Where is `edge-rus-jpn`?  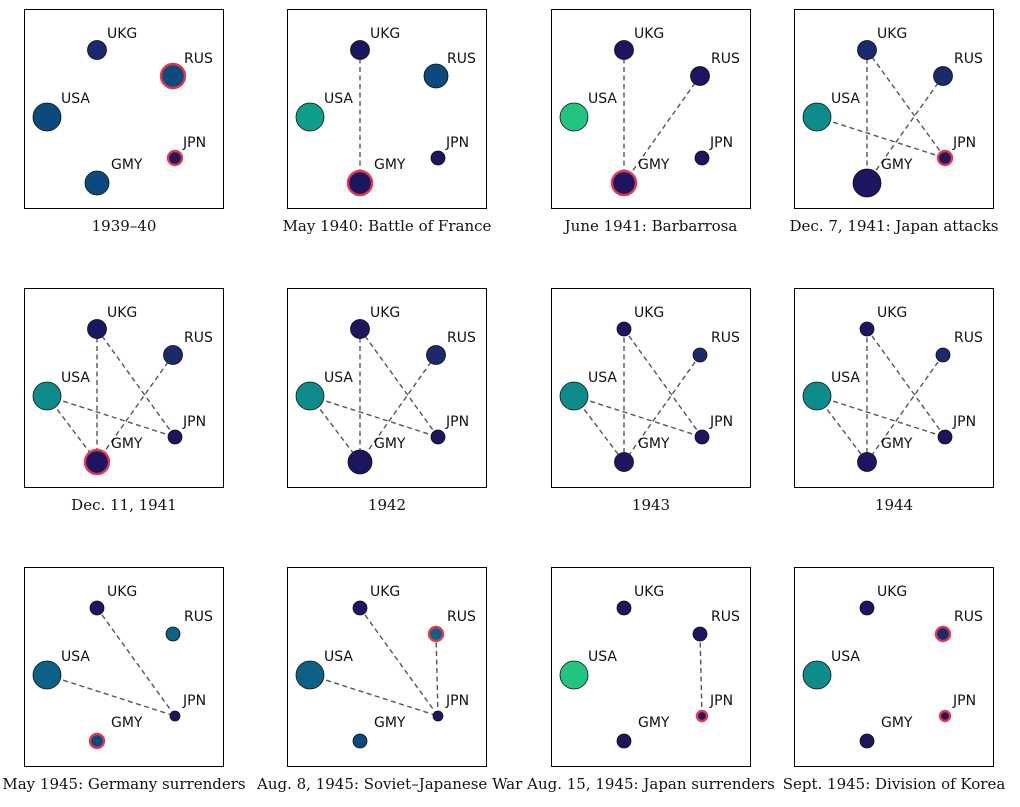 edge-rus-jpn is located at coordinates (437, 675).